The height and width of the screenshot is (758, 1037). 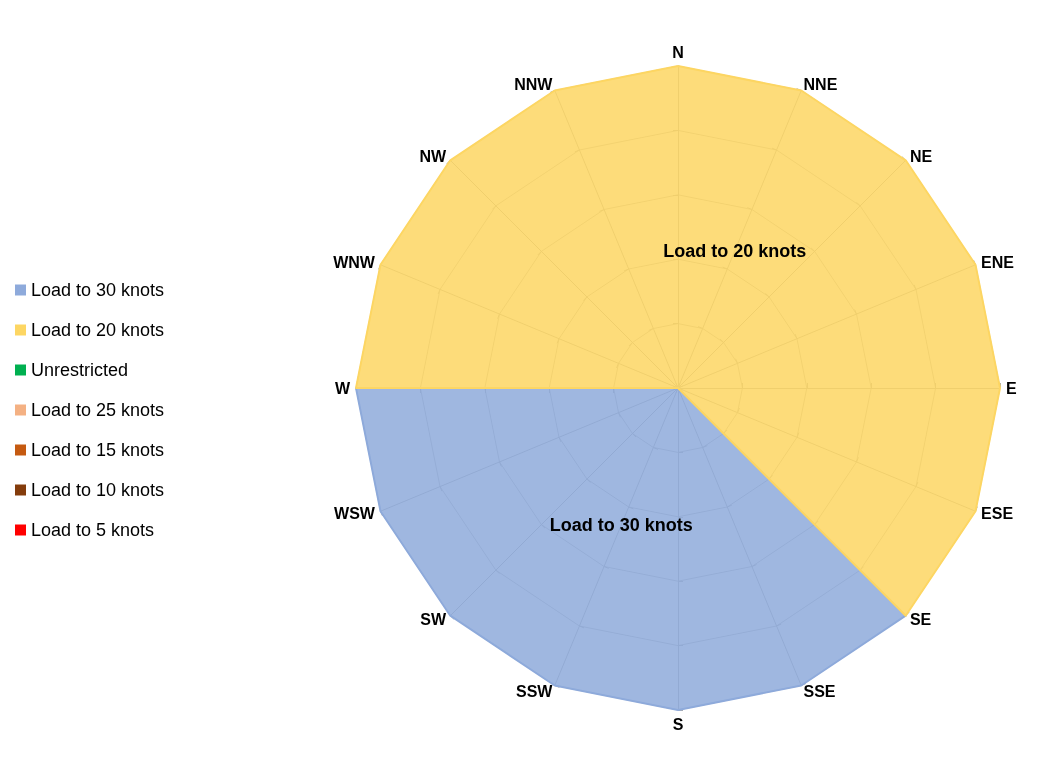 What do you see at coordinates (678, 724) in the screenshot?
I see `spoke-label: S` at bounding box center [678, 724].